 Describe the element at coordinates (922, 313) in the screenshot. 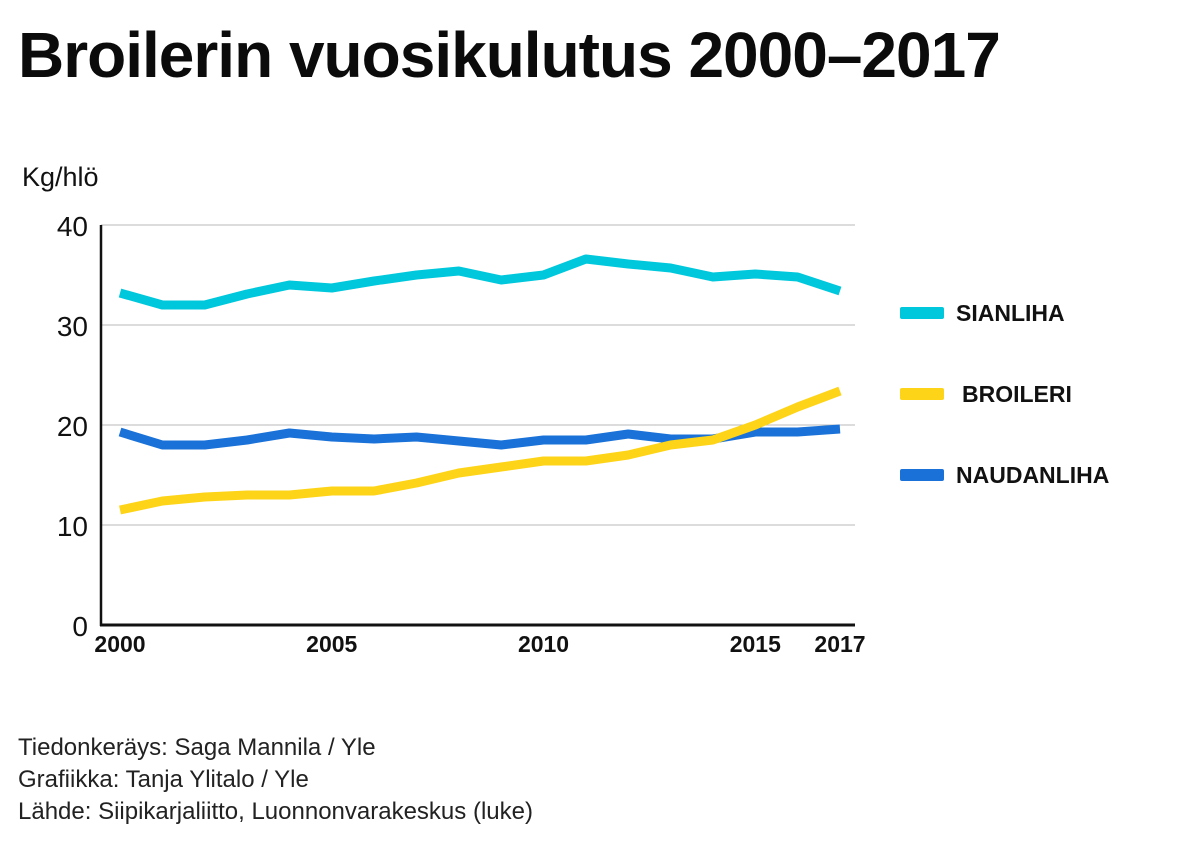

I see `legend-swatch-sianliha` at that location.